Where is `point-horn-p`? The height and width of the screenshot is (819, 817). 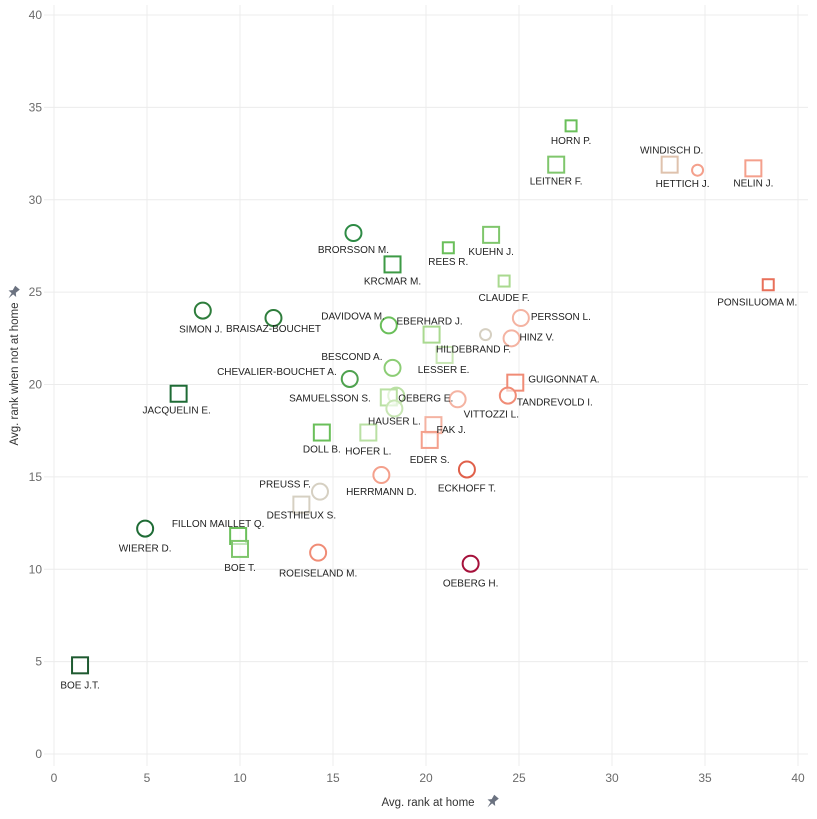
point-horn-p is located at coordinates (571, 126).